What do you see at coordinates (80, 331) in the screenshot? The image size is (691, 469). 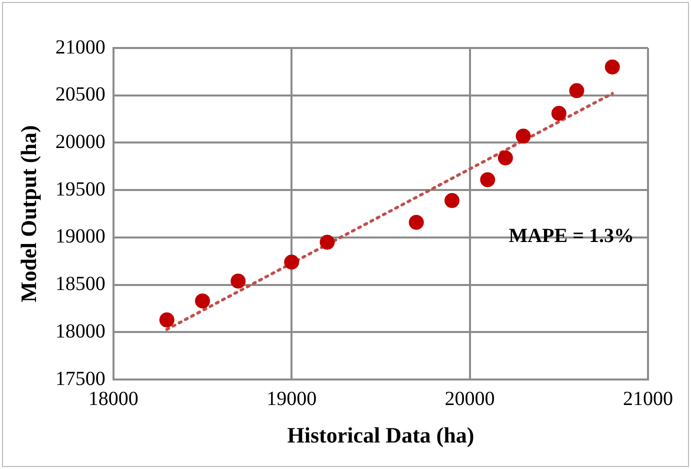 I see `y-tick-label: 18000` at bounding box center [80, 331].